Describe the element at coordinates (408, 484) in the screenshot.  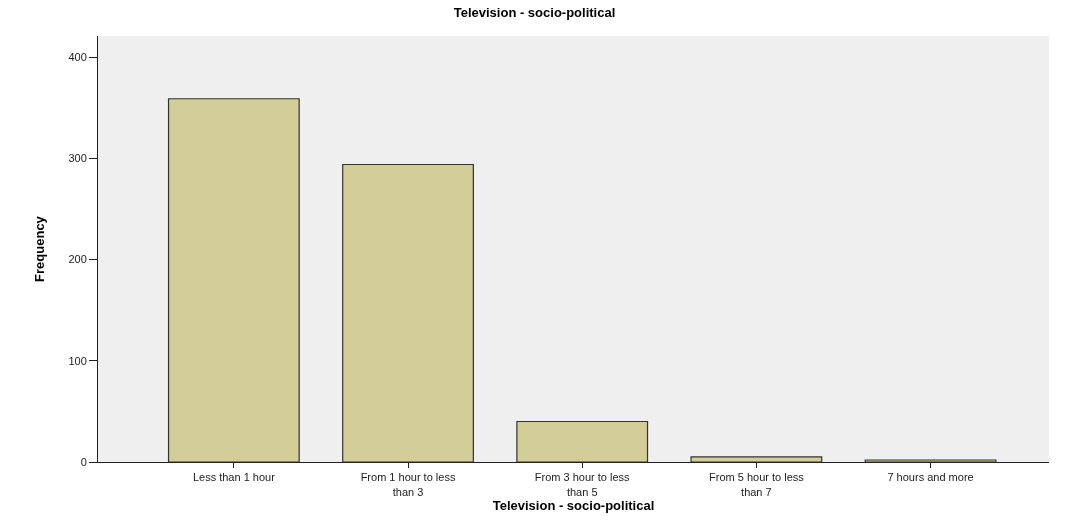
I see `x-tick-label: From 1 hour to less than 3` at that location.